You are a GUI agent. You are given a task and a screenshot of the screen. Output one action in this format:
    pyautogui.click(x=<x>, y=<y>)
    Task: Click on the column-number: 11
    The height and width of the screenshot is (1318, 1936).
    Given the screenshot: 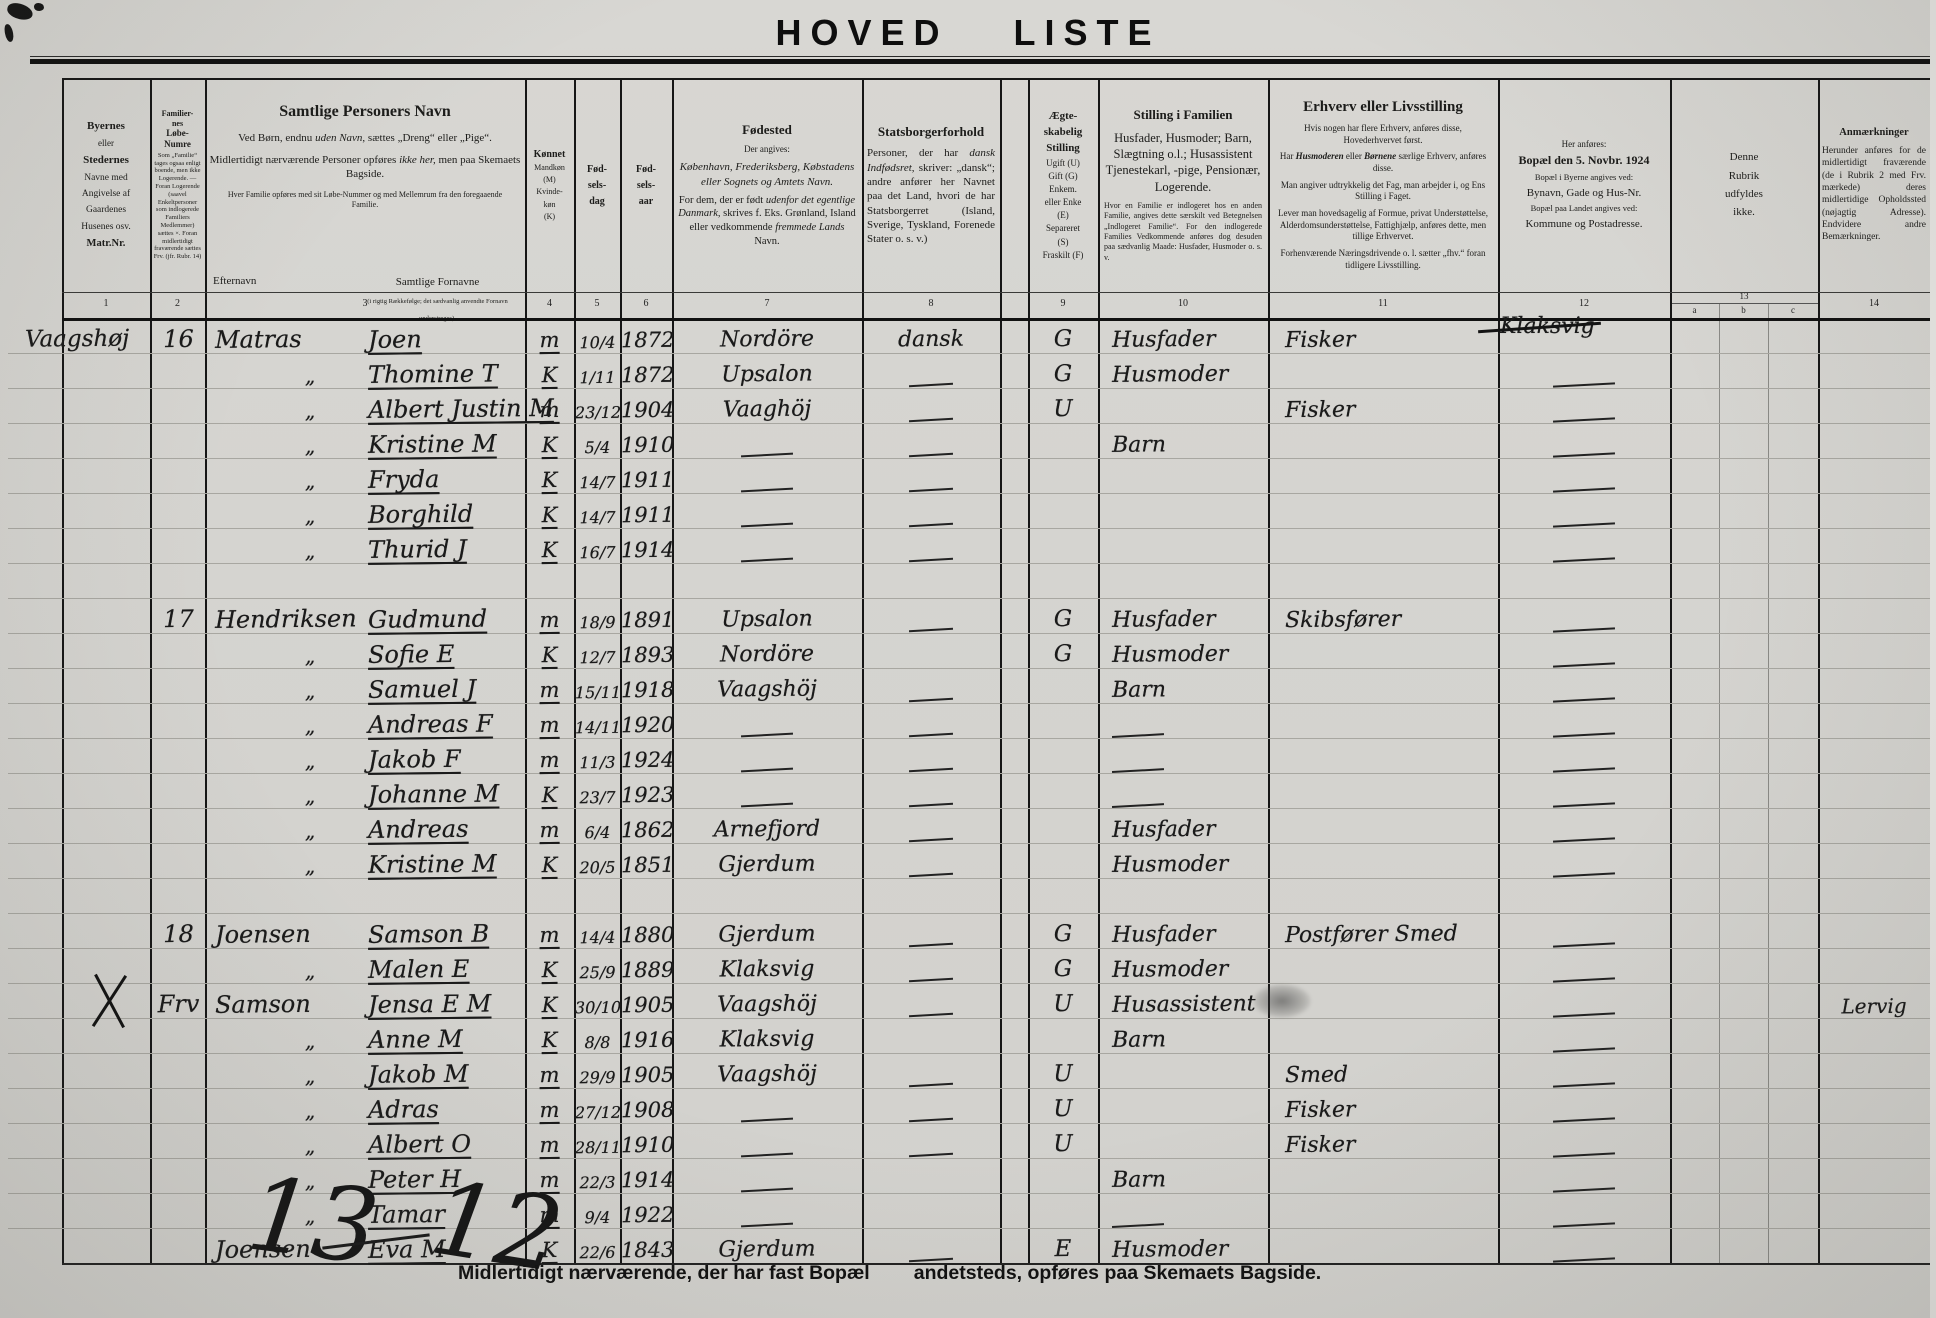 What is the action you would take?
    pyautogui.click(x=1383, y=303)
    